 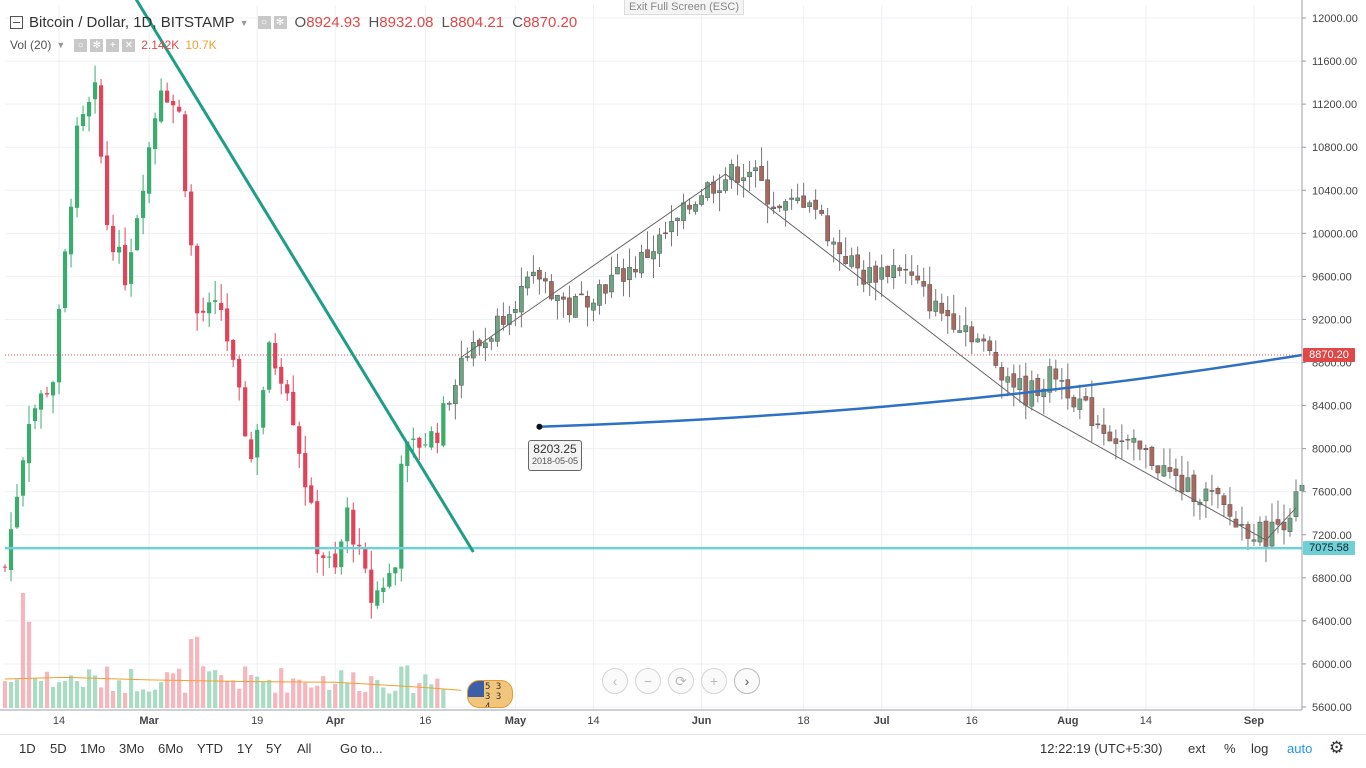 What do you see at coordinates (232, 650) in the screenshot?
I see `volume-pane` at bounding box center [232, 650].